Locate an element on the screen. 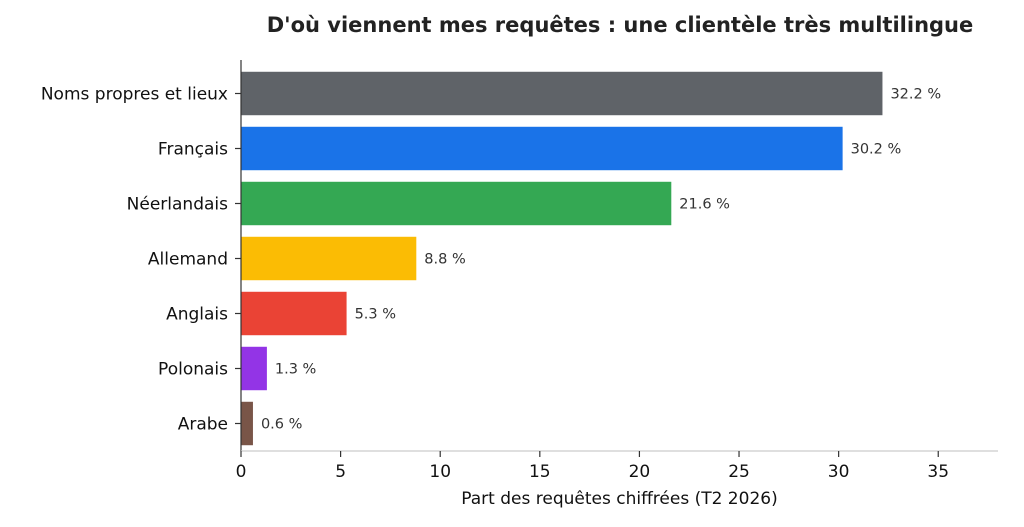 This screenshot has width=1024, height=527. data-label: 5.3 % is located at coordinates (375, 315).